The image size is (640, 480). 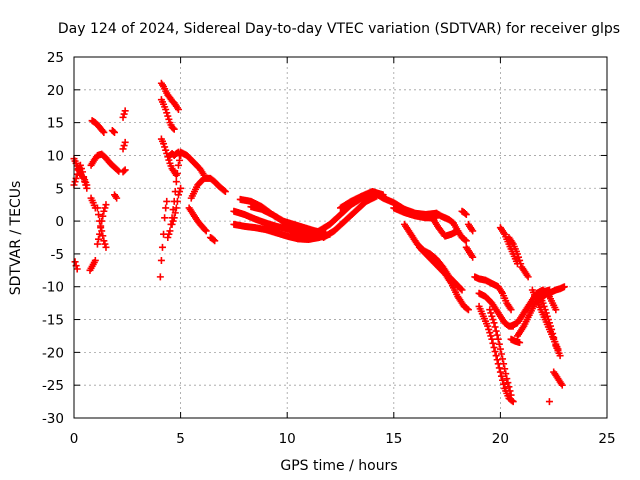 What do you see at coordinates (55, 58) in the screenshot?
I see `y-tick-label: 25` at bounding box center [55, 58].